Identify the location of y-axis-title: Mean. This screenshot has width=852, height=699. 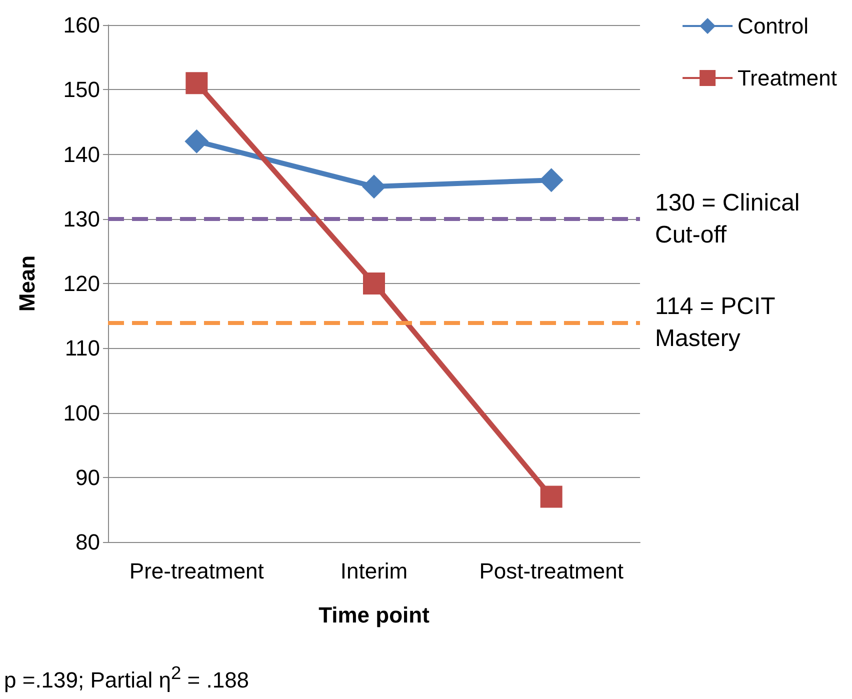
(27, 283).